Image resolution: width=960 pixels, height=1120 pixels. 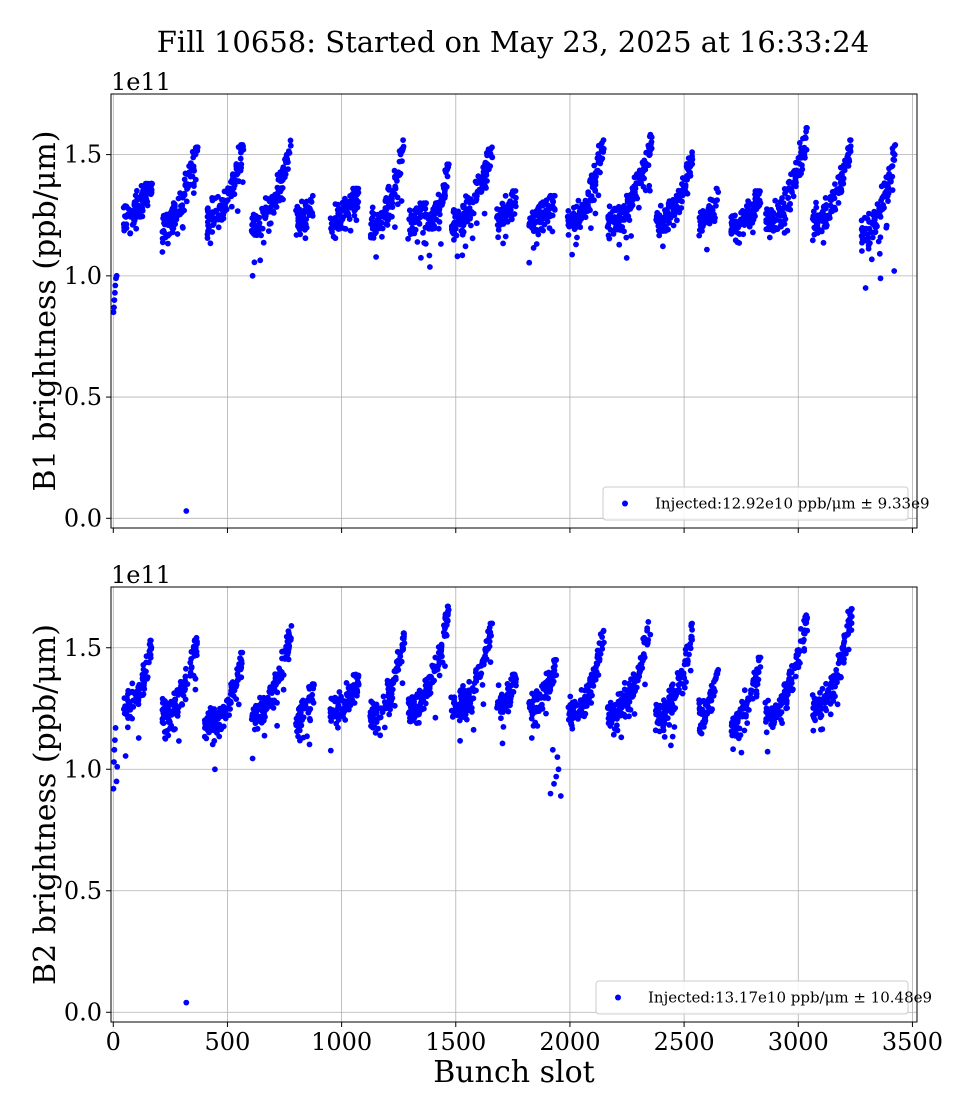 What do you see at coordinates (569, 1042) in the screenshot?
I see `x-tick-label: 2000` at bounding box center [569, 1042].